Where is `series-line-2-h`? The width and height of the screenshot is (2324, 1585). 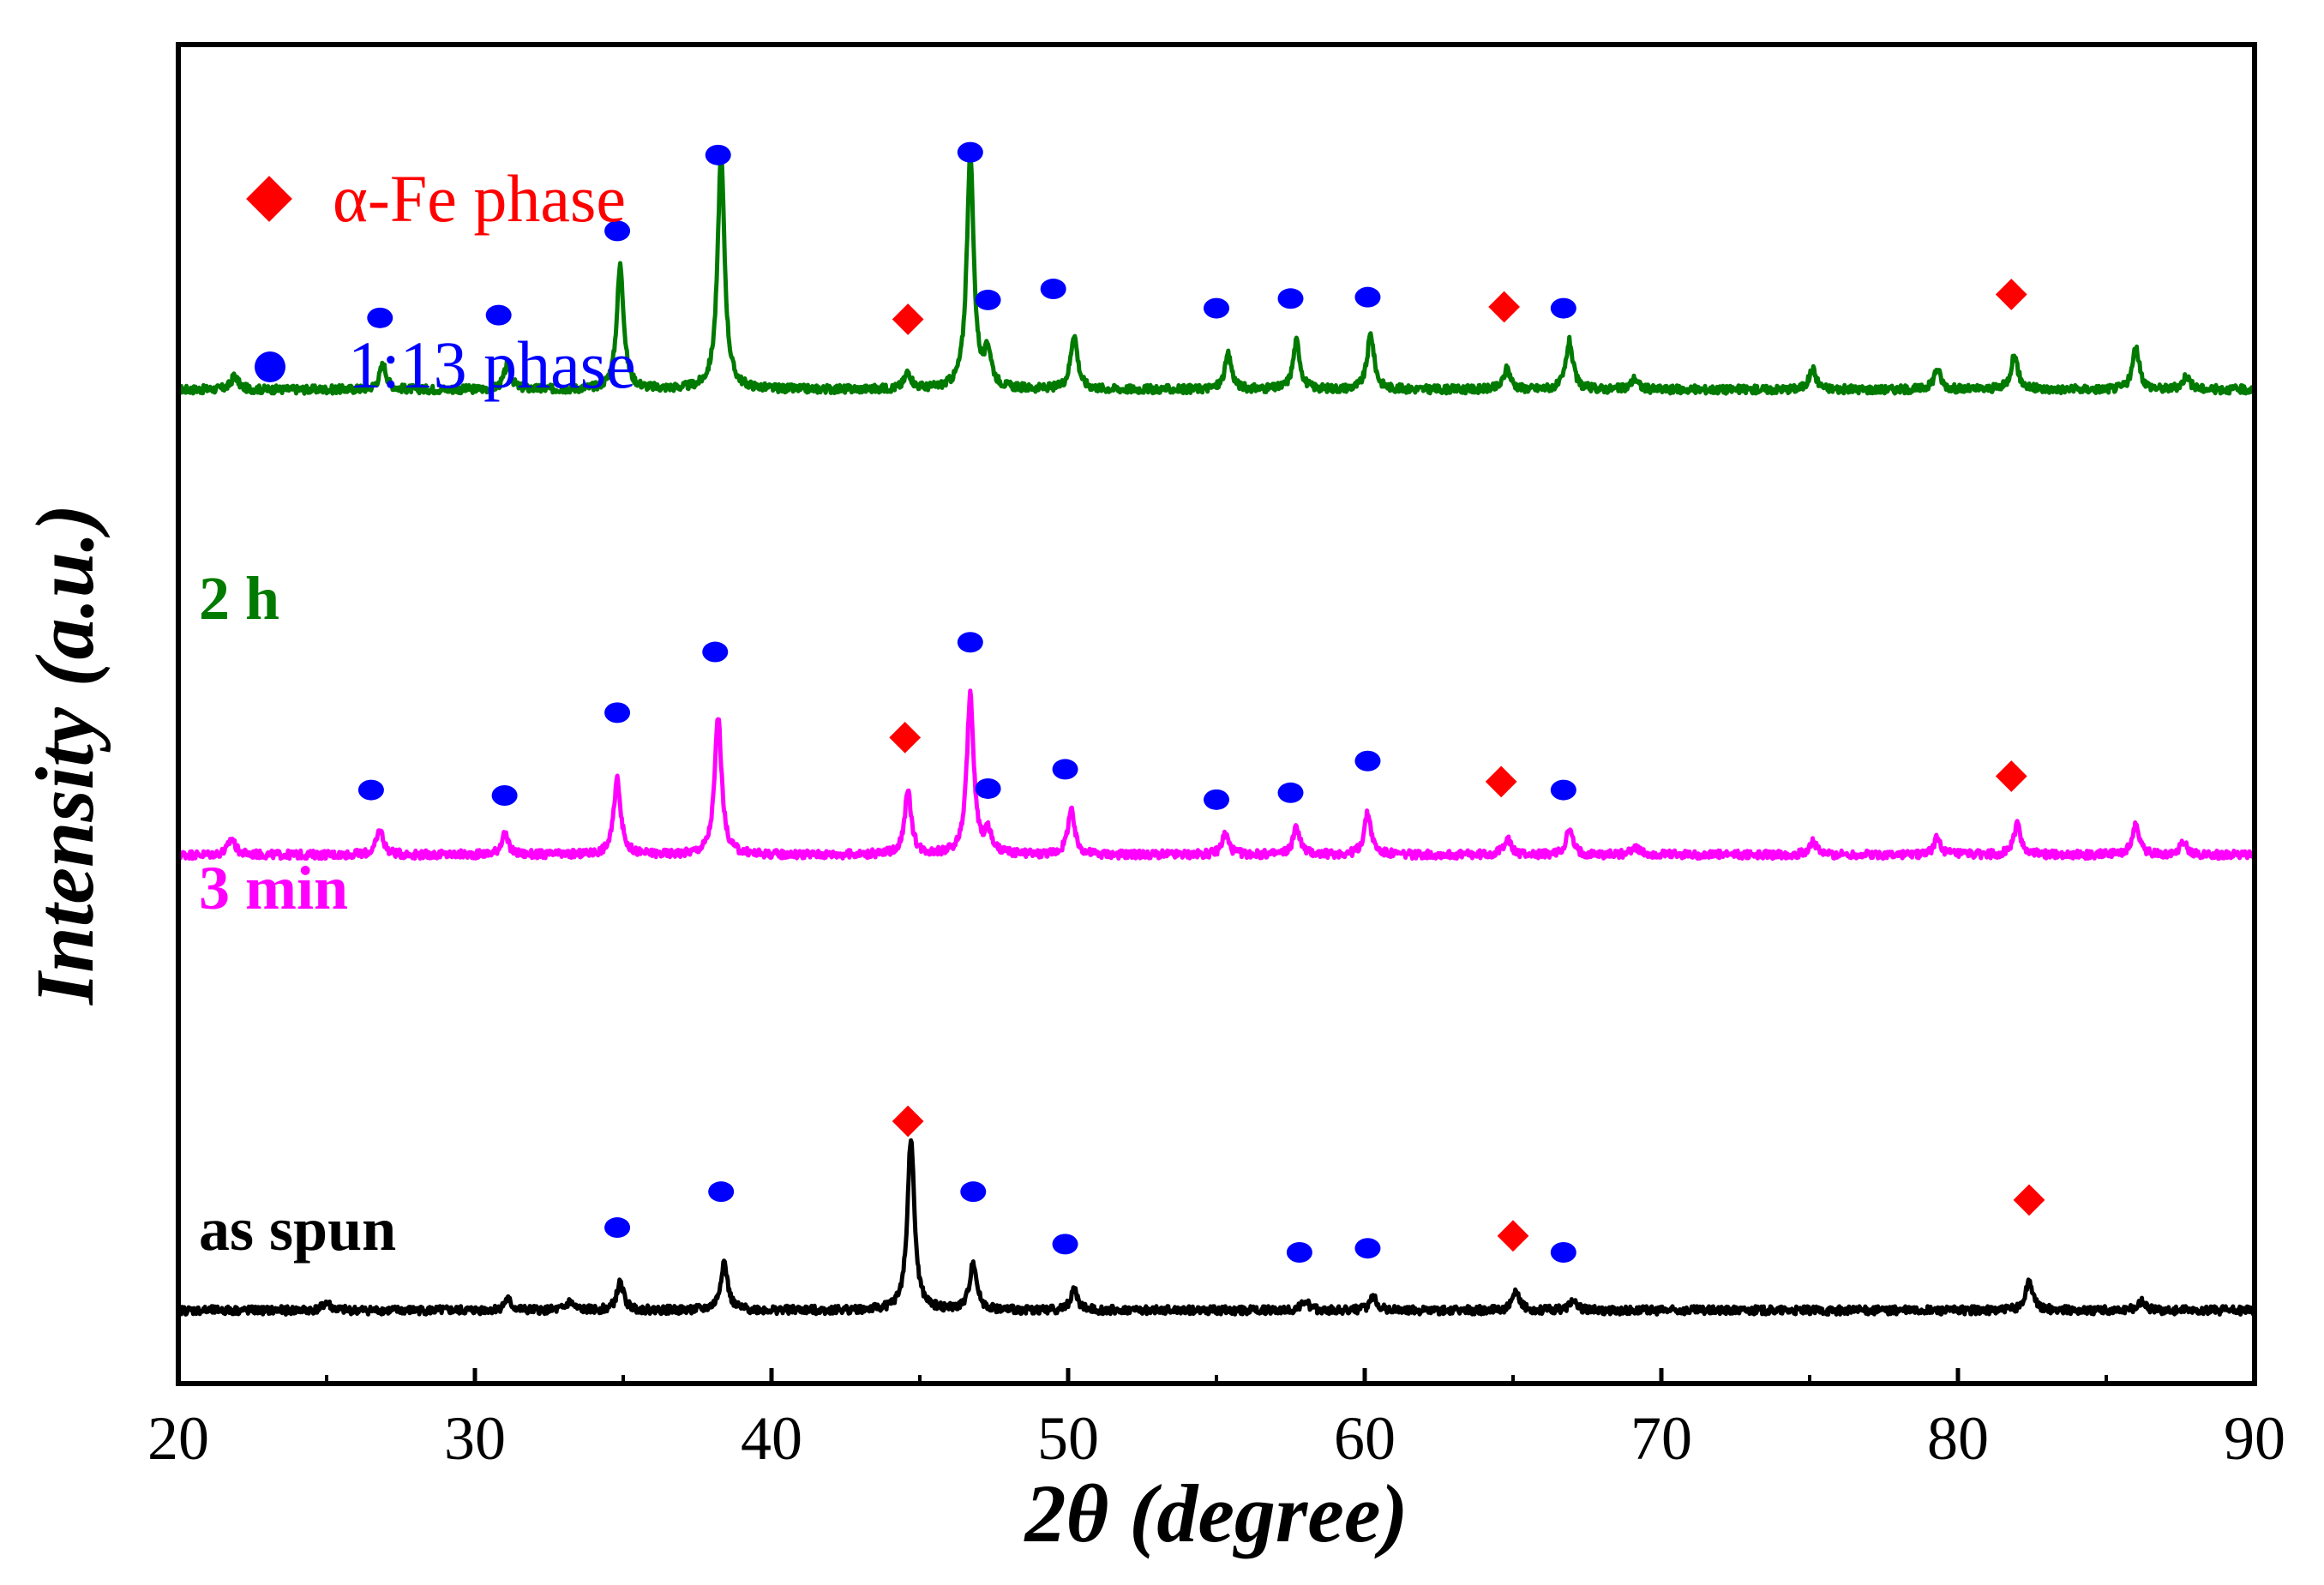 series-line-2-h is located at coordinates (1217, 271).